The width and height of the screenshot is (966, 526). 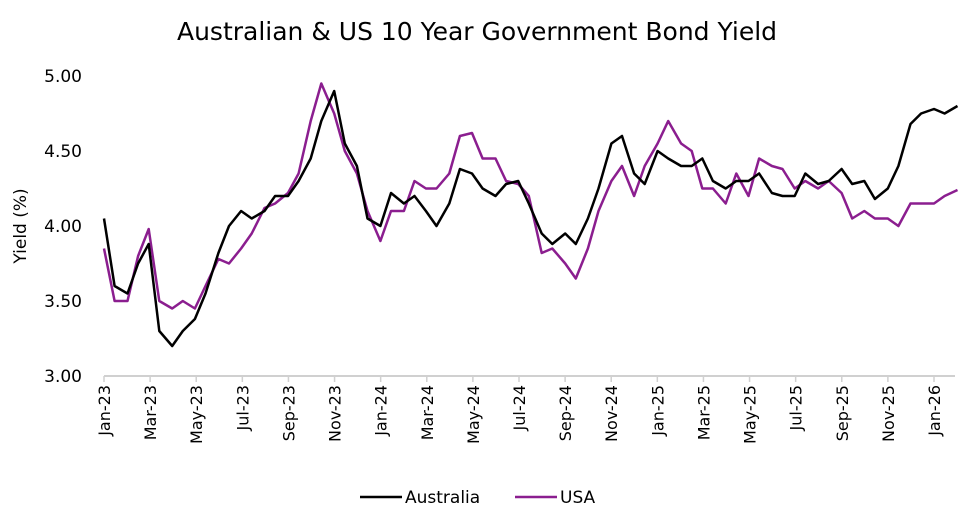 I want to click on legend-label: Australia, so click(x=442, y=498).